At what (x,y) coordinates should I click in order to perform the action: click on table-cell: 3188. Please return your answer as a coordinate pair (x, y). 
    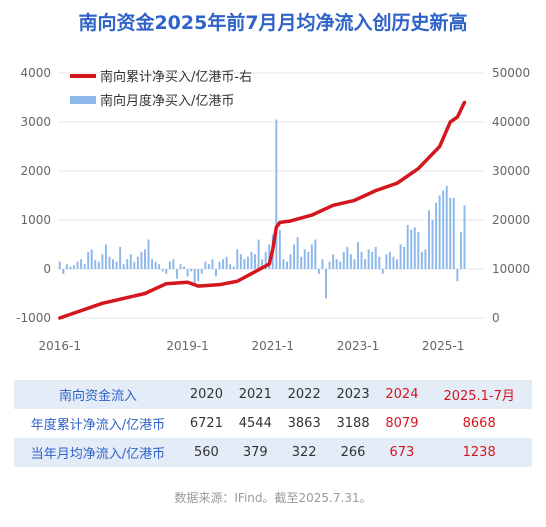
    Looking at the image, I should click on (353, 423).